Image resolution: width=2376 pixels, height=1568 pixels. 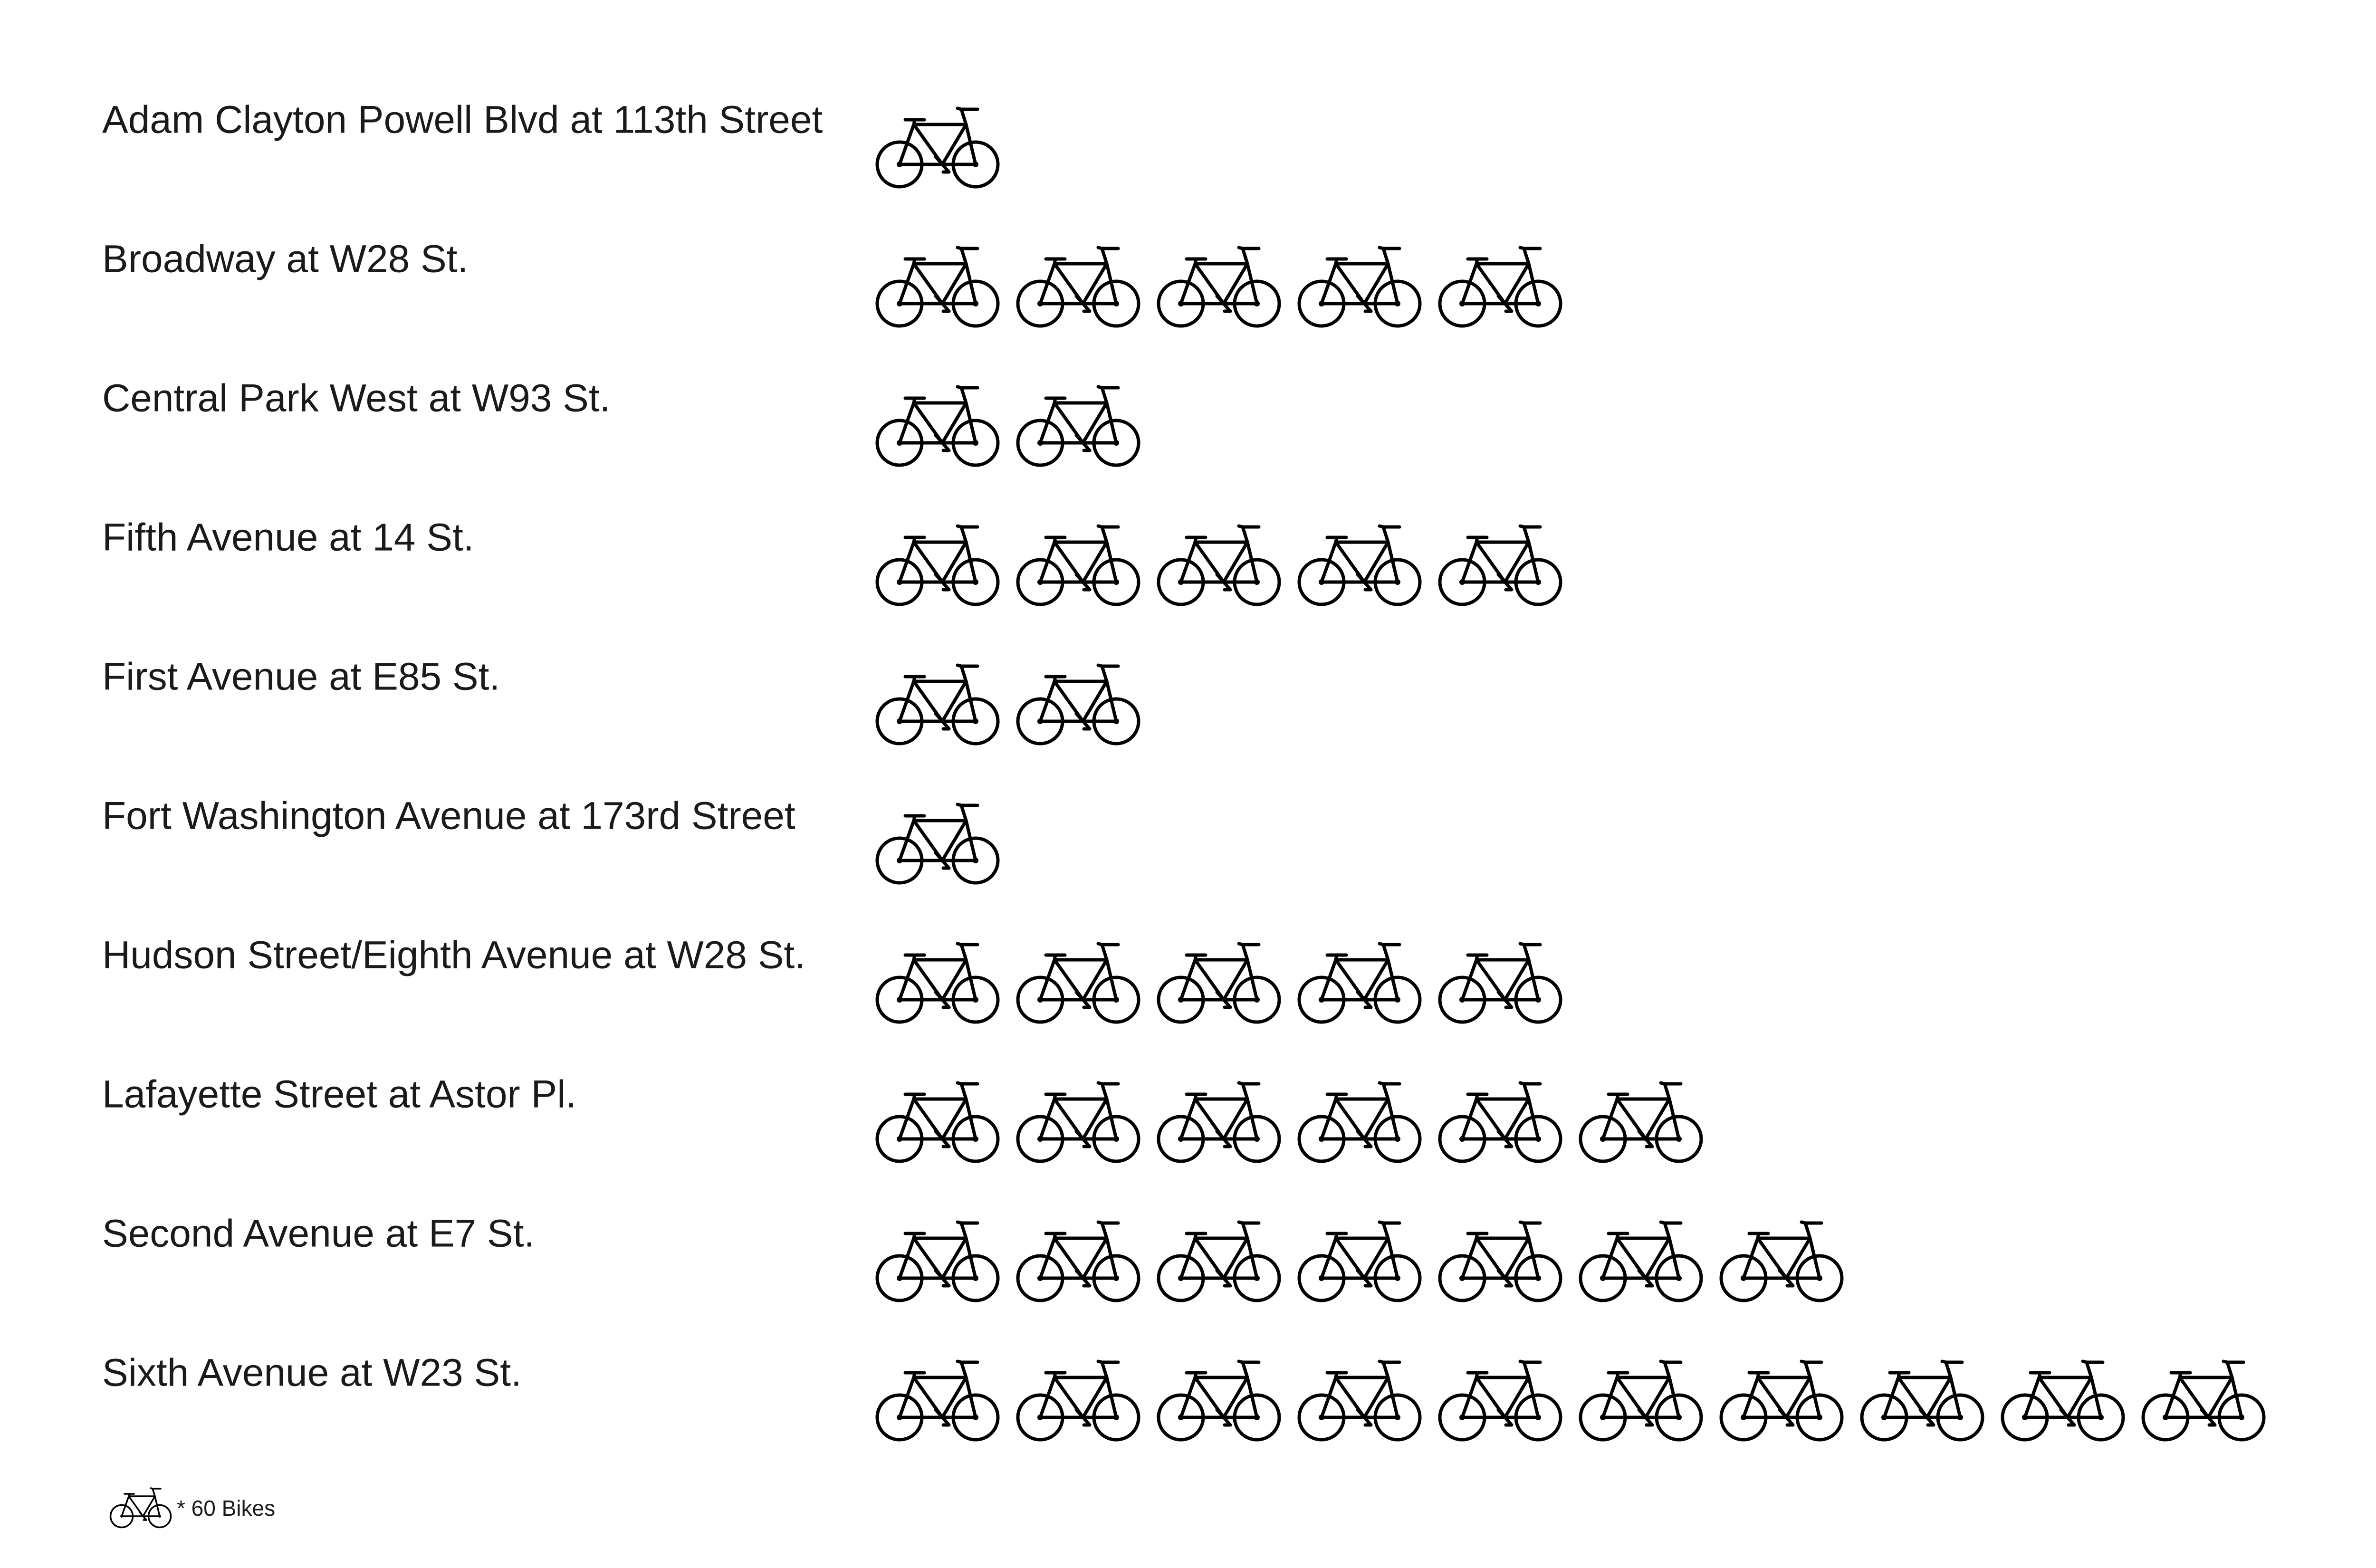 I want to click on category-label: Adam Clayton Powell Blvd at 113th Street, so click(x=462, y=120).